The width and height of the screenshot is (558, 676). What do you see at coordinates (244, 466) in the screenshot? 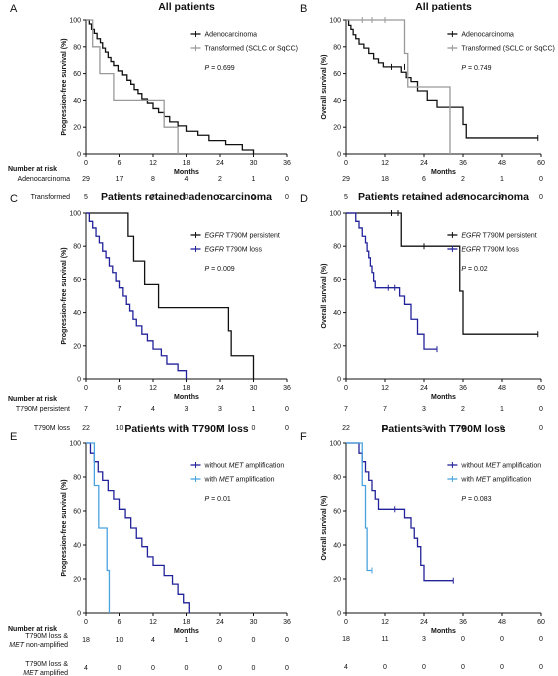
I see `legend-label: without MET amplification` at bounding box center [244, 466].